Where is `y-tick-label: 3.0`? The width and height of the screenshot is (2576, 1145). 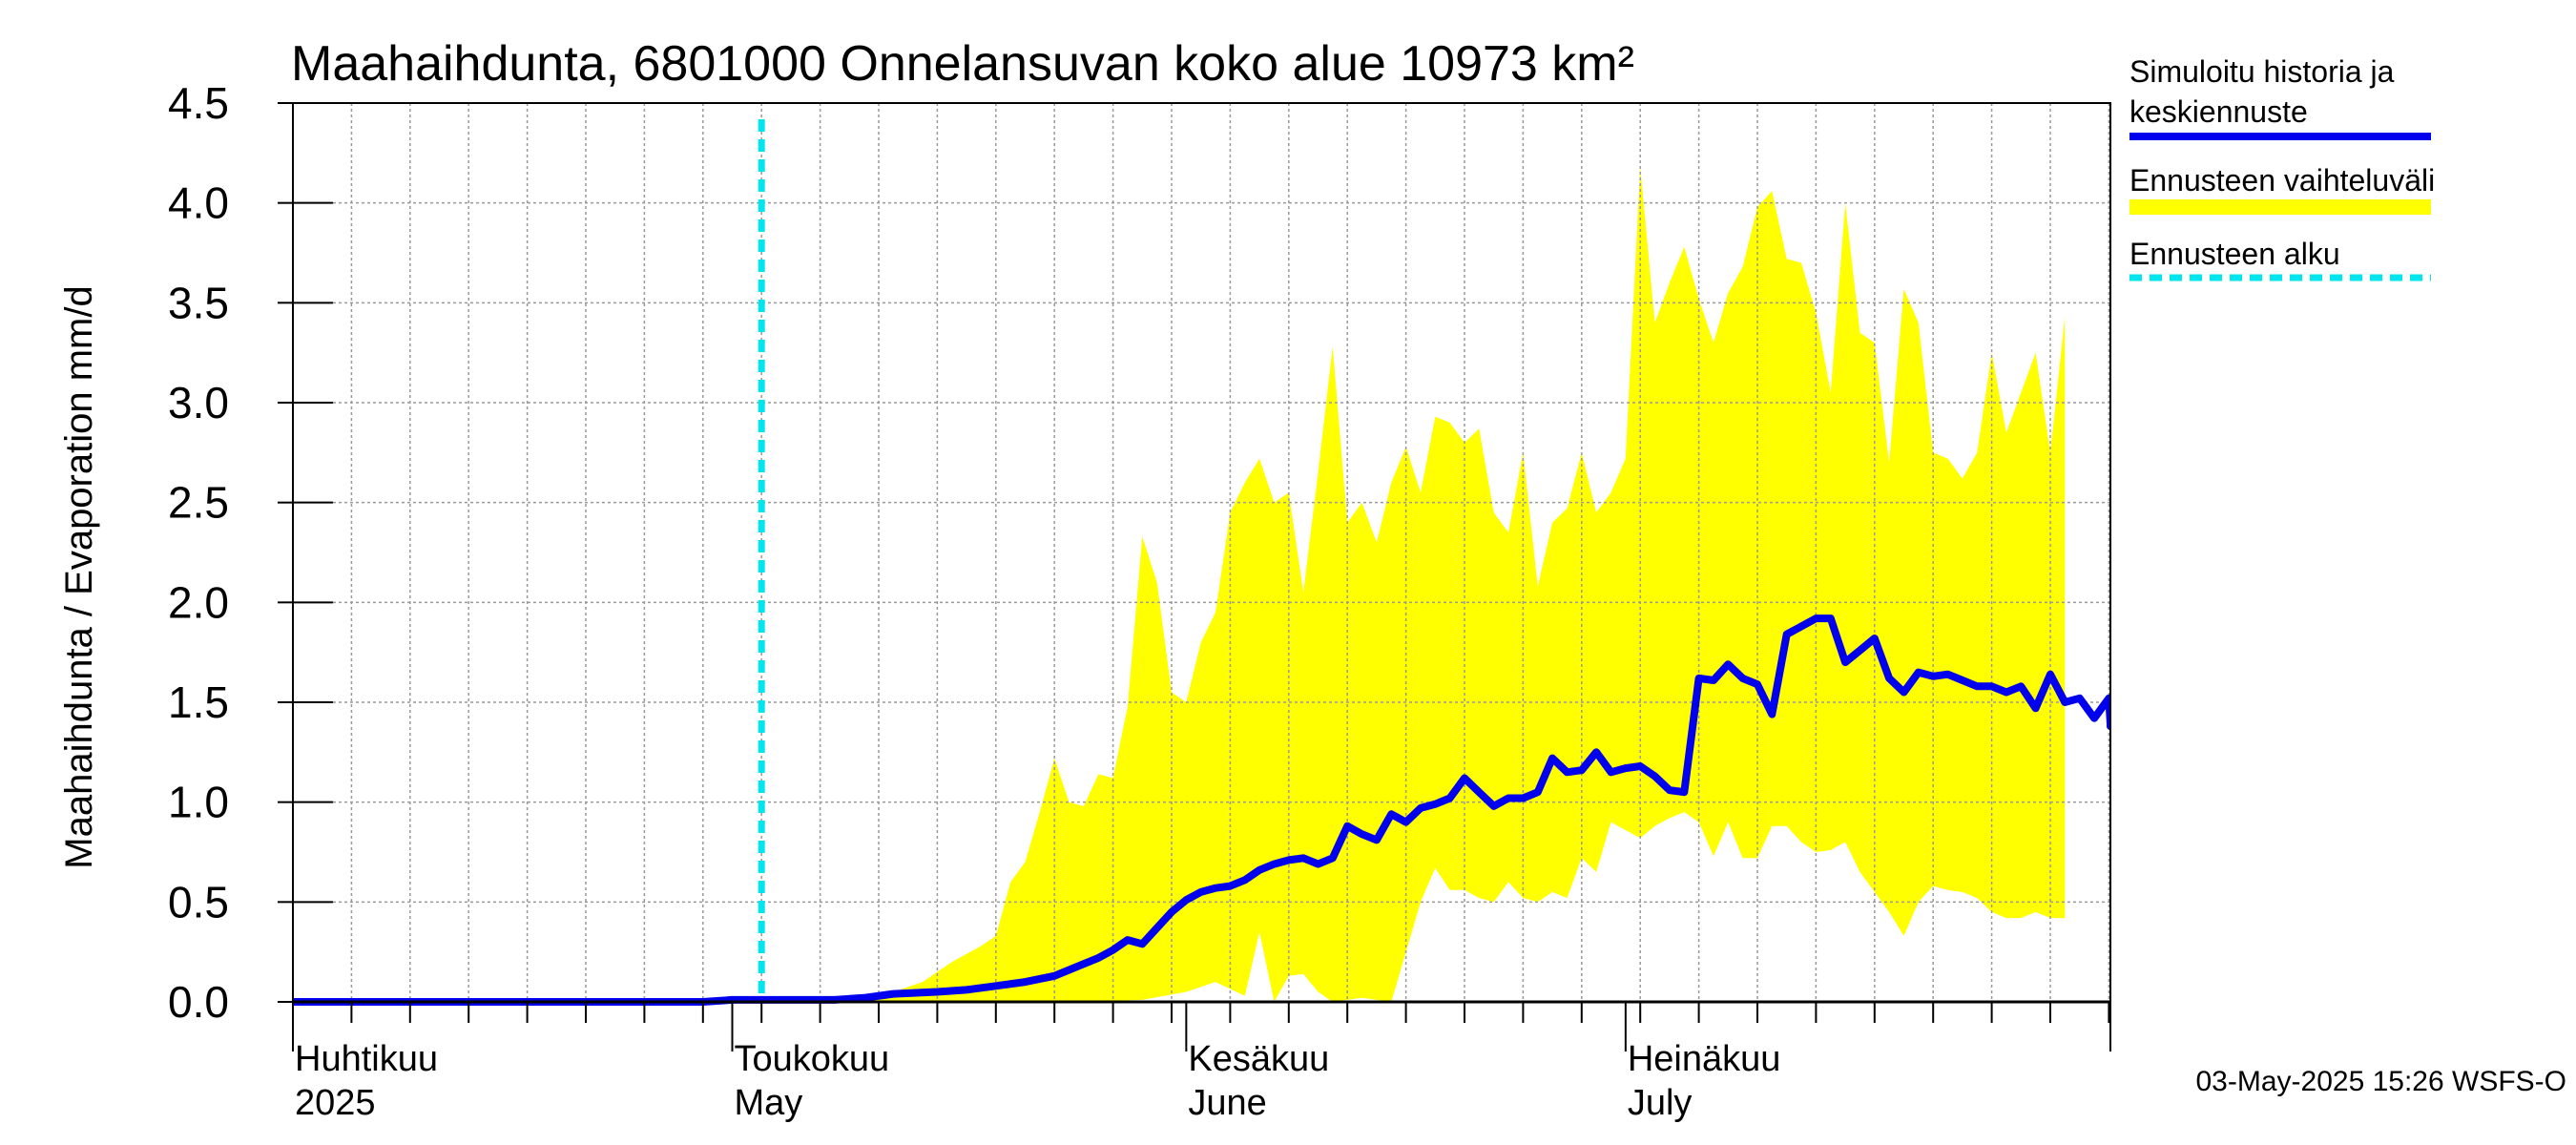
y-tick-label: 3.0 is located at coordinates (198, 403).